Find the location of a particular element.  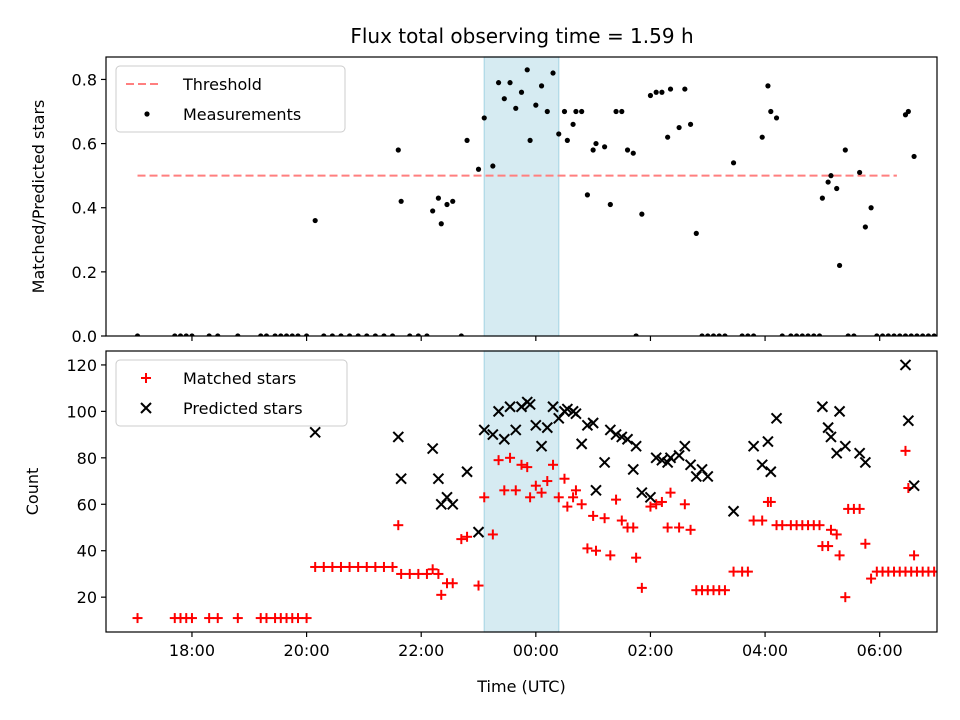

legend-predicted-swatch-b is located at coordinates (146, 408).